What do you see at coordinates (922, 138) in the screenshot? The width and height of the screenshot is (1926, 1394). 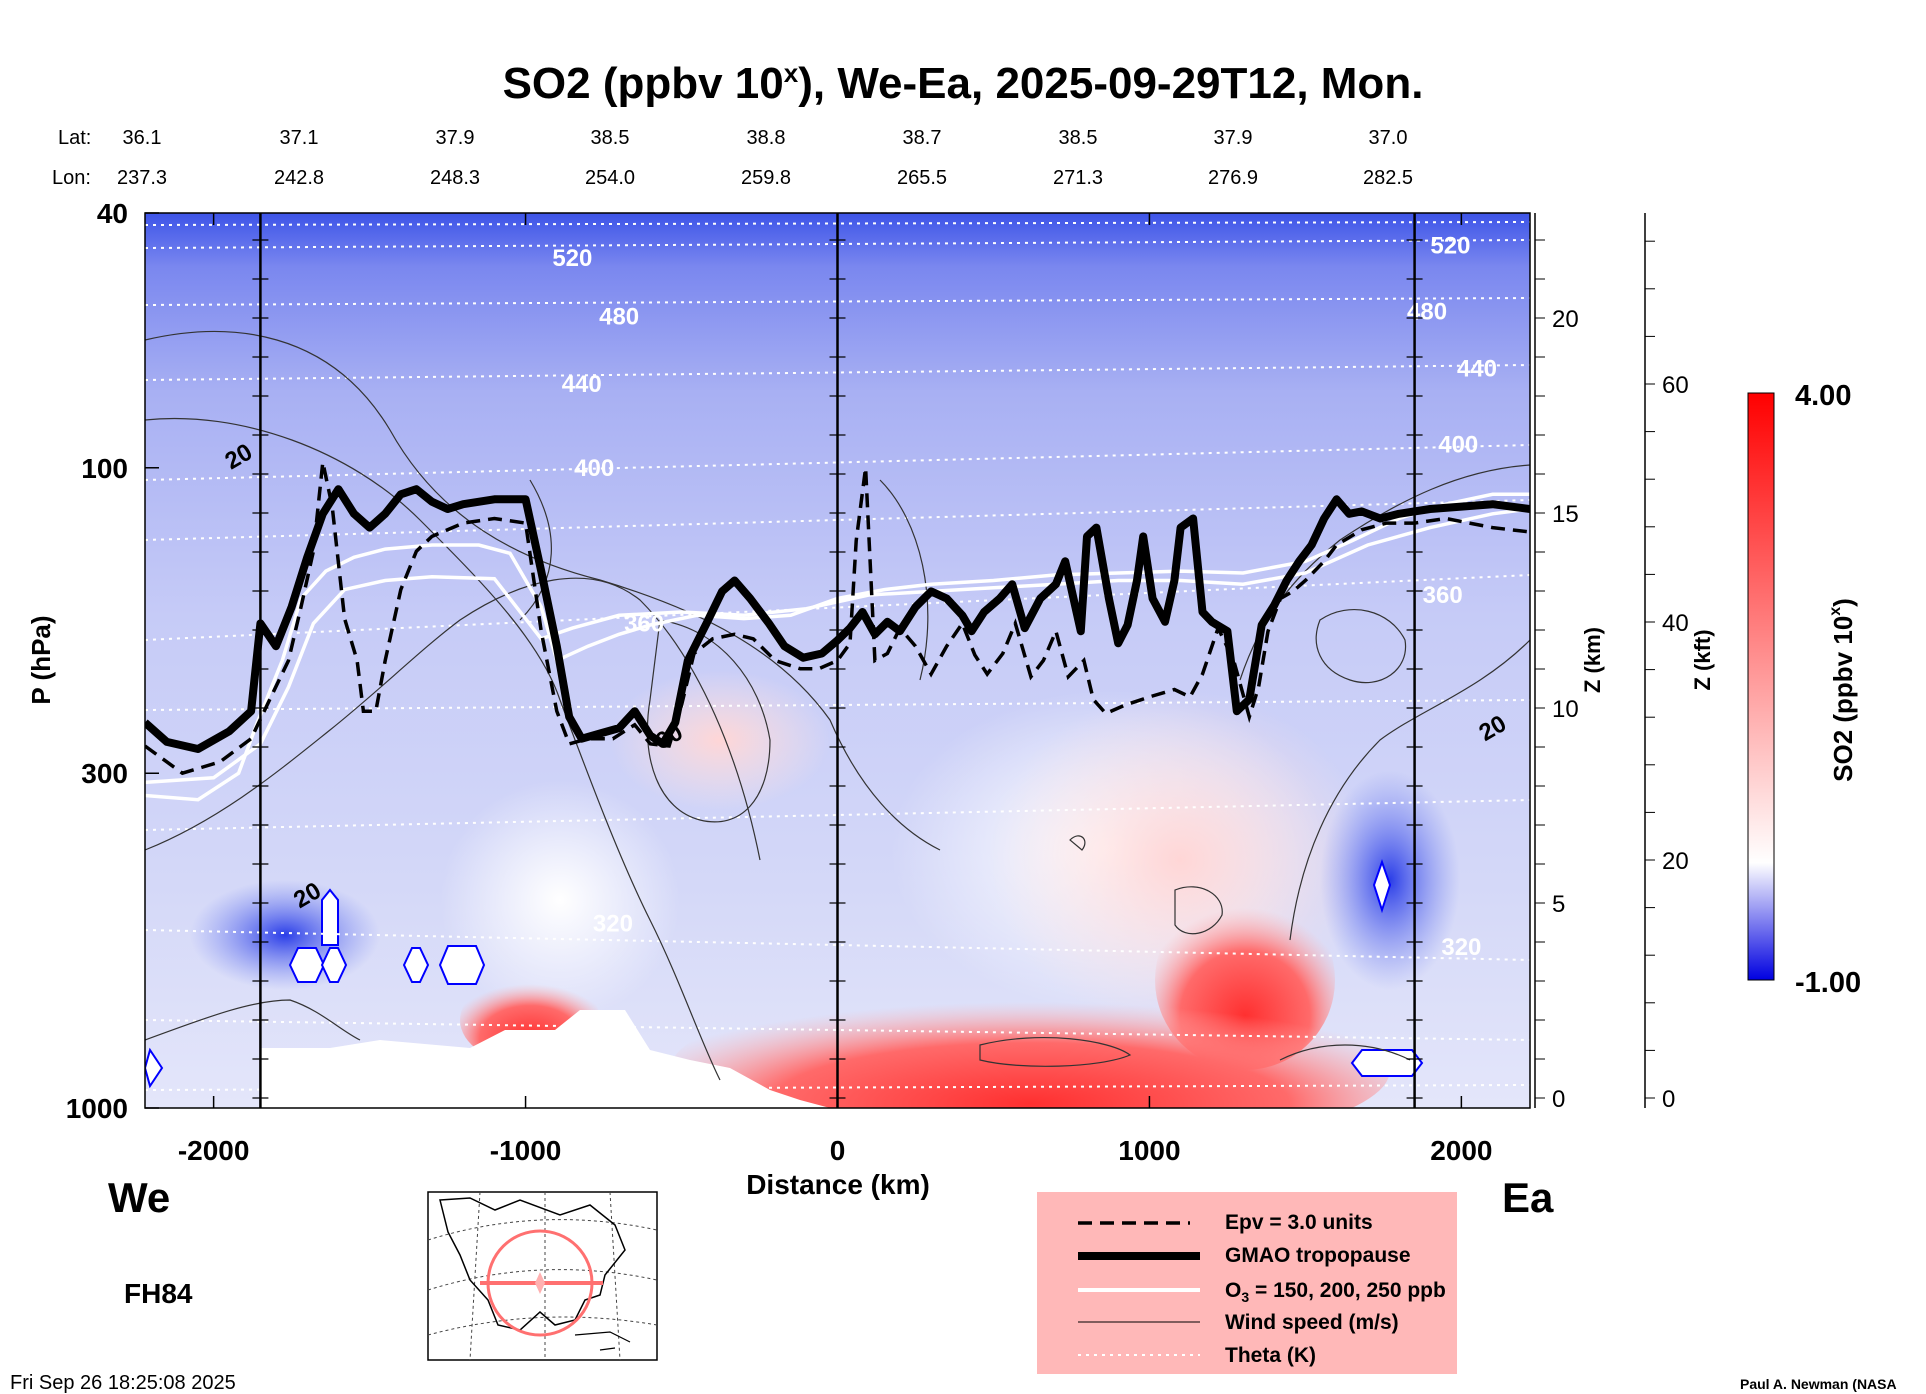 I see `lat-value: 38.7` at bounding box center [922, 138].